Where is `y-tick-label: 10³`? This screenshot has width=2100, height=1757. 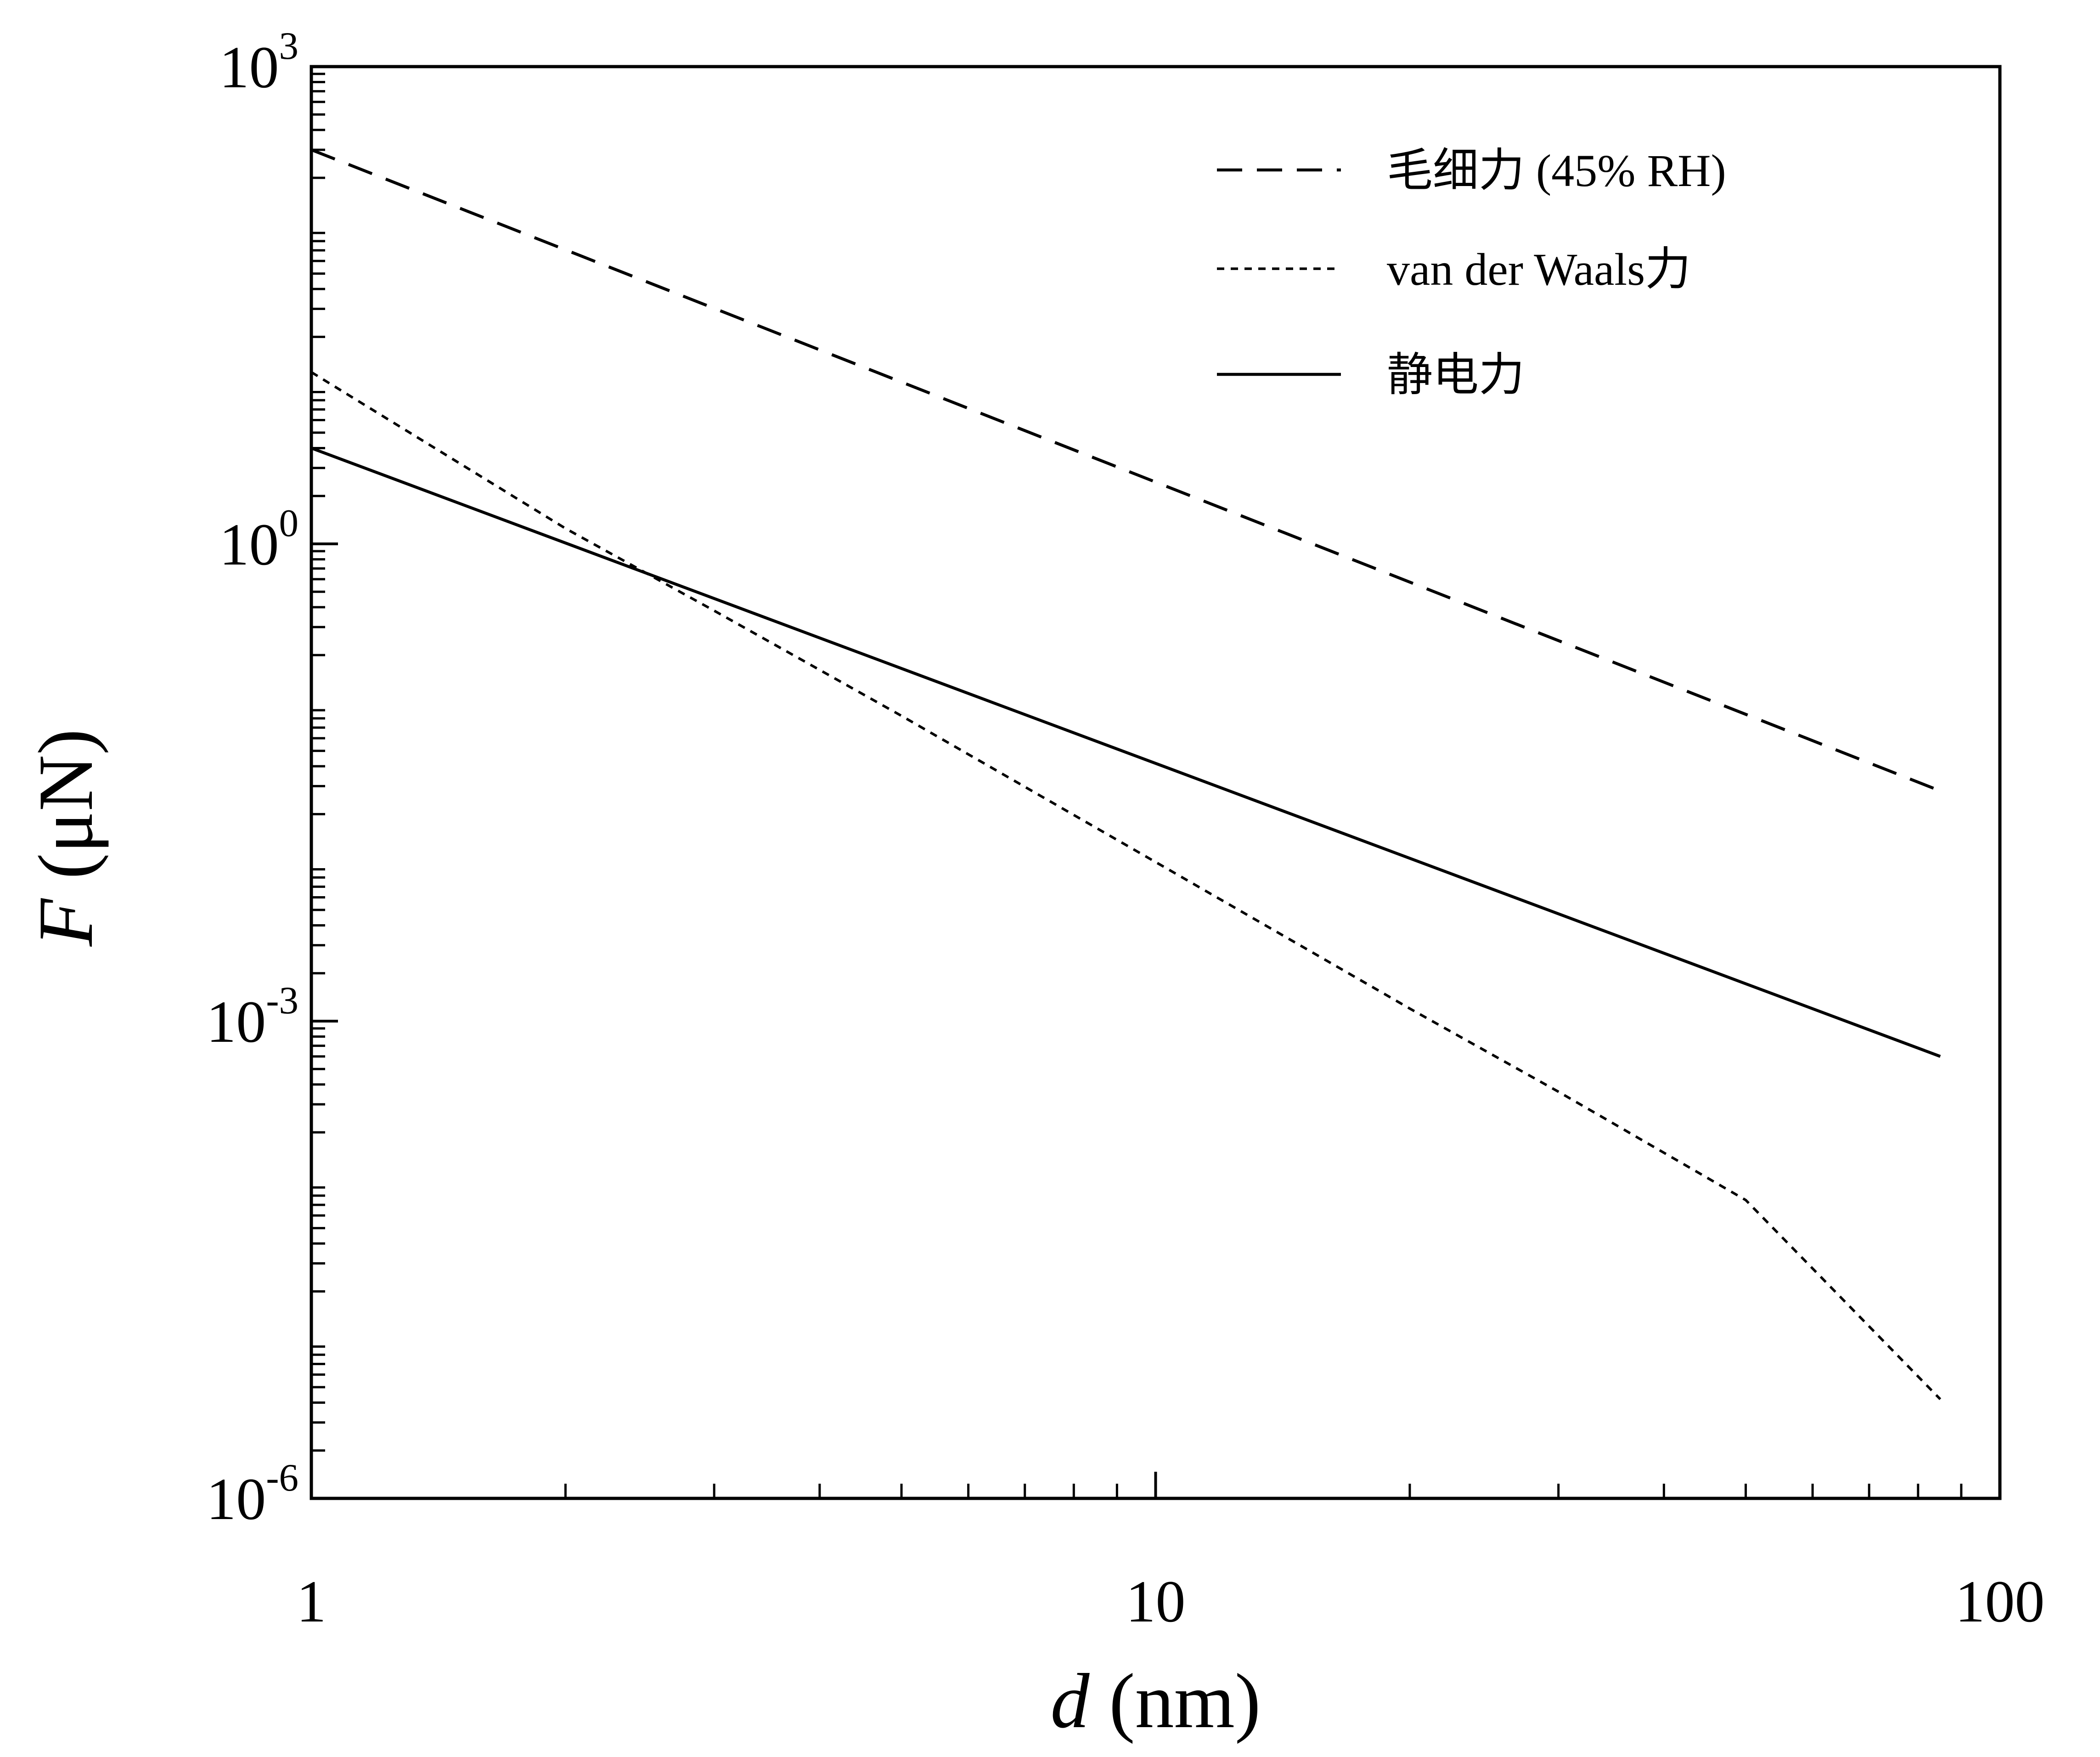 y-tick-label: 10³ is located at coordinates (259, 62).